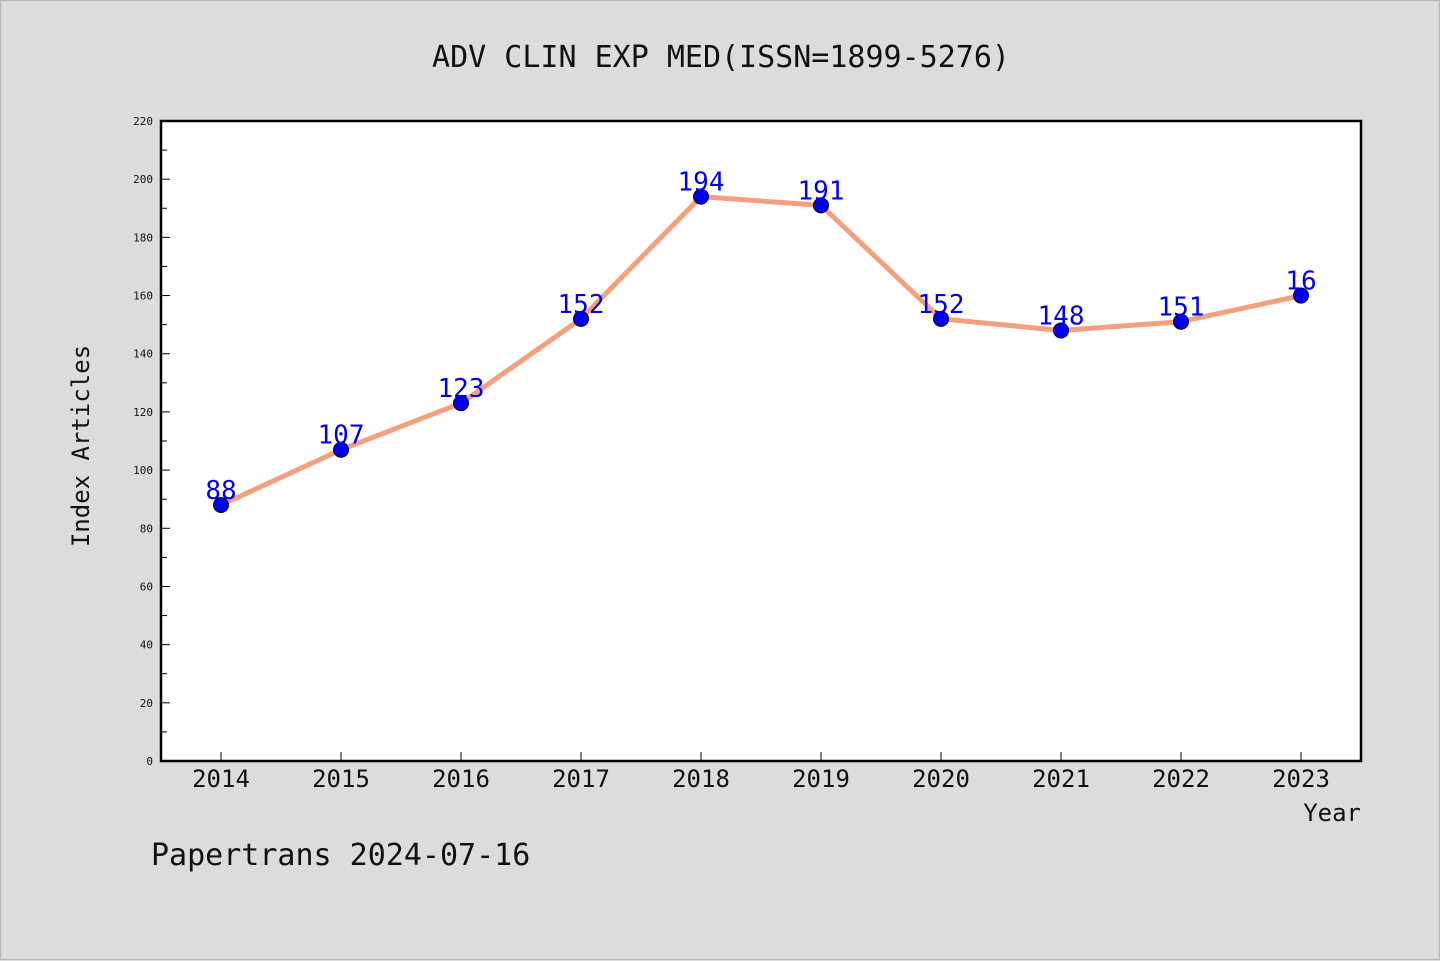 Image resolution: width=1440 pixels, height=961 pixels. Describe the element at coordinates (143, 179) in the screenshot. I see `y-tick-label: 200` at that location.